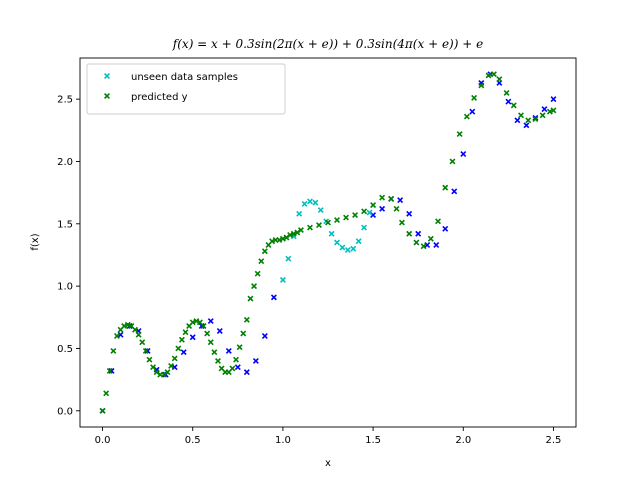  I want to click on legend-marker, so click(107, 76).